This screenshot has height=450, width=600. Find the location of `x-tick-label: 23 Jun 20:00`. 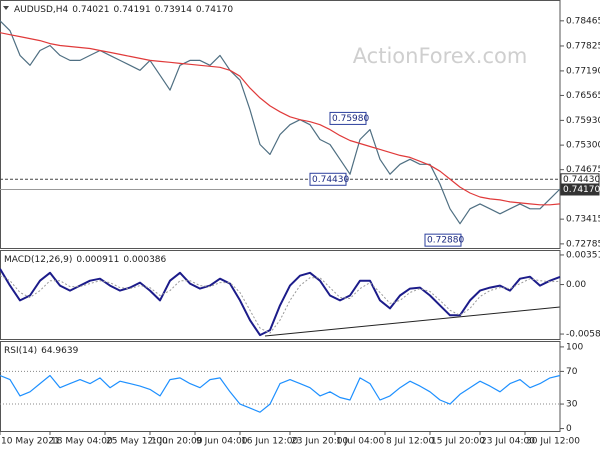

x-tick-label: 23 Jun 20:00 is located at coordinates (319, 442).